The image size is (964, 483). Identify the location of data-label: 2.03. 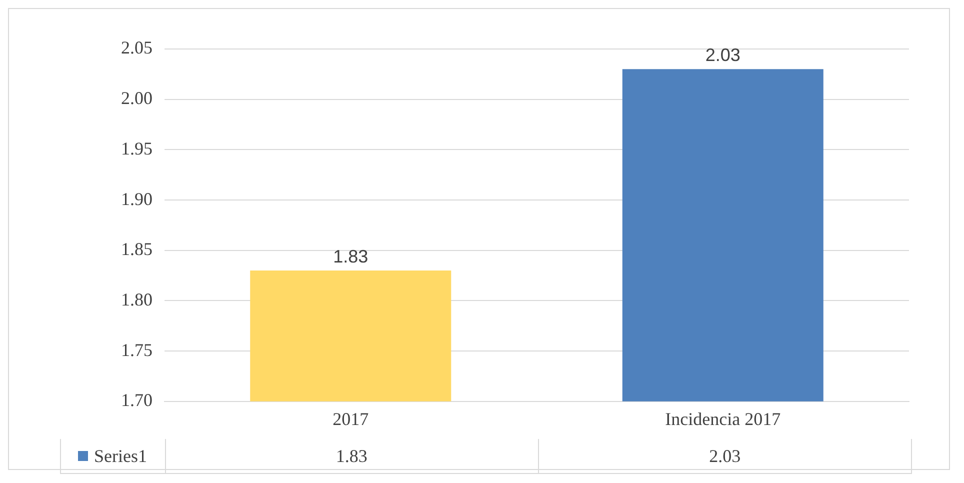
(725, 456).